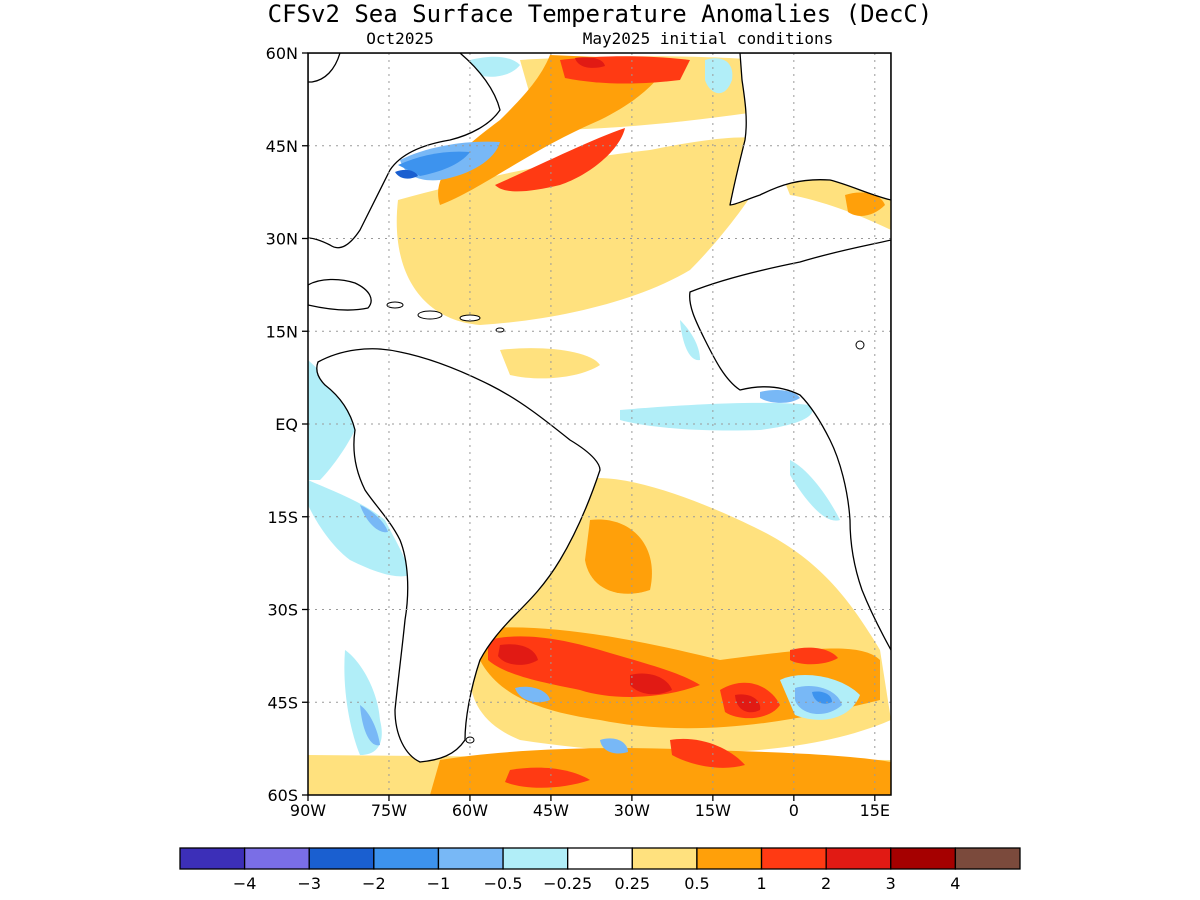 This screenshot has height=900, width=1200. What do you see at coordinates (309, 883) in the screenshot?
I see `colorbar-label: −3` at bounding box center [309, 883].